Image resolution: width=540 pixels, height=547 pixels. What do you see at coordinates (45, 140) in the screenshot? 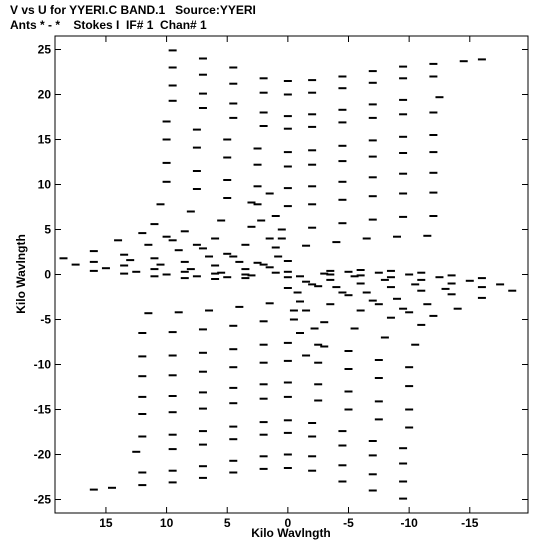
I see `y-tick-label: 15` at bounding box center [45, 140].